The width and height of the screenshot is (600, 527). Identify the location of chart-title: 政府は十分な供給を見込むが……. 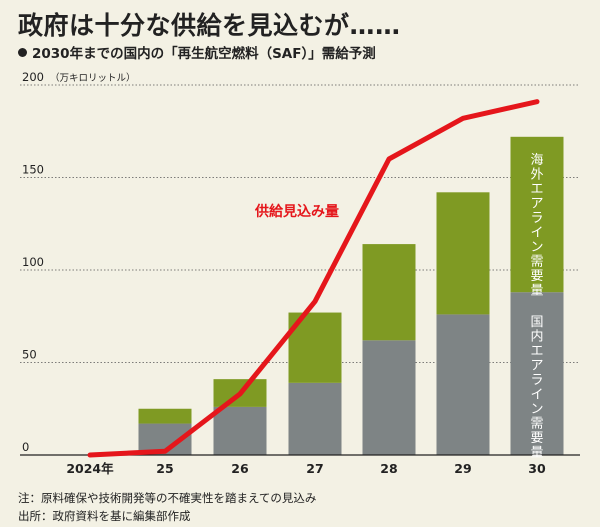
(209, 25).